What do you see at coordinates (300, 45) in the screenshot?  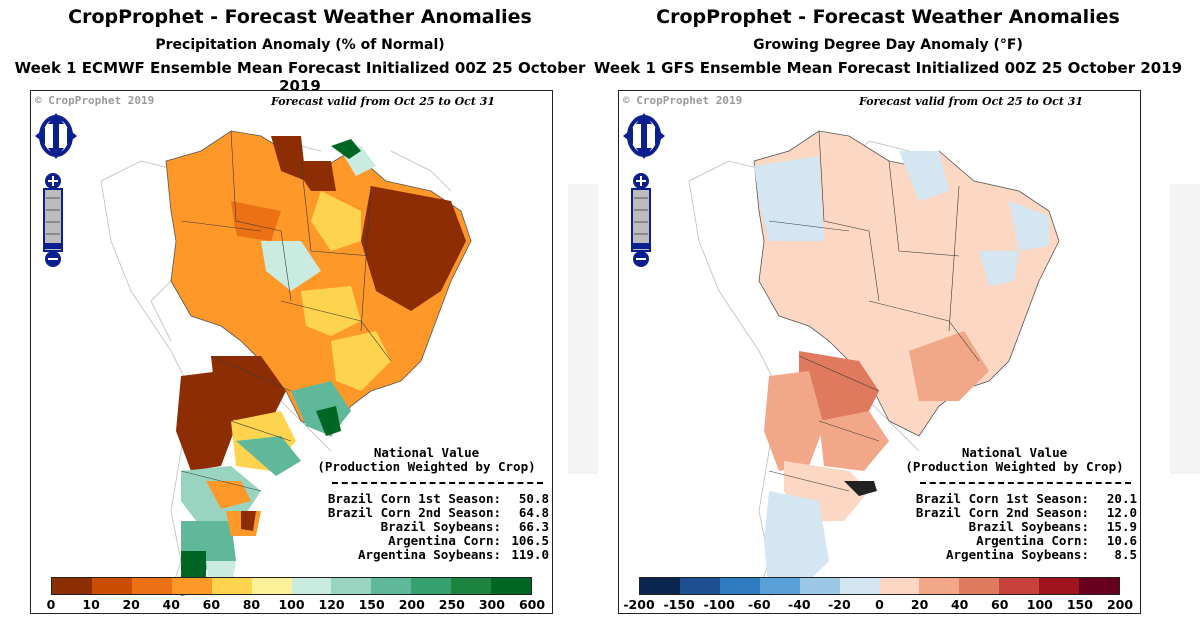 I see `panel-subtitle: Precipitation Anomaly (% of Normal)` at bounding box center [300, 45].